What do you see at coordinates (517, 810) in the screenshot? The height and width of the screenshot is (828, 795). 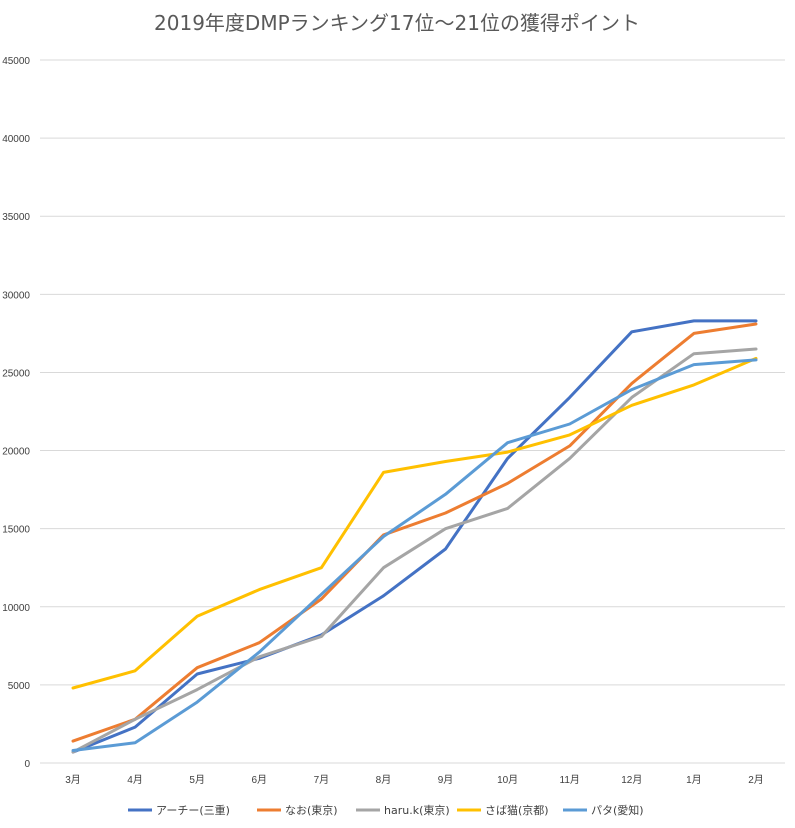 I see `legend-label-3: さば猫(京都)` at bounding box center [517, 810].